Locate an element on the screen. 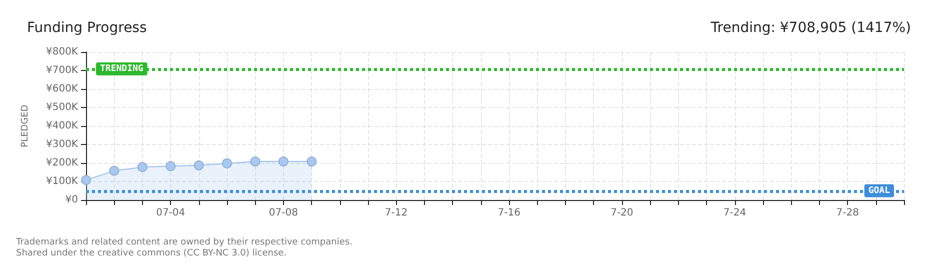  x-tick-label: 07-08 is located at coordinates (283, 213).